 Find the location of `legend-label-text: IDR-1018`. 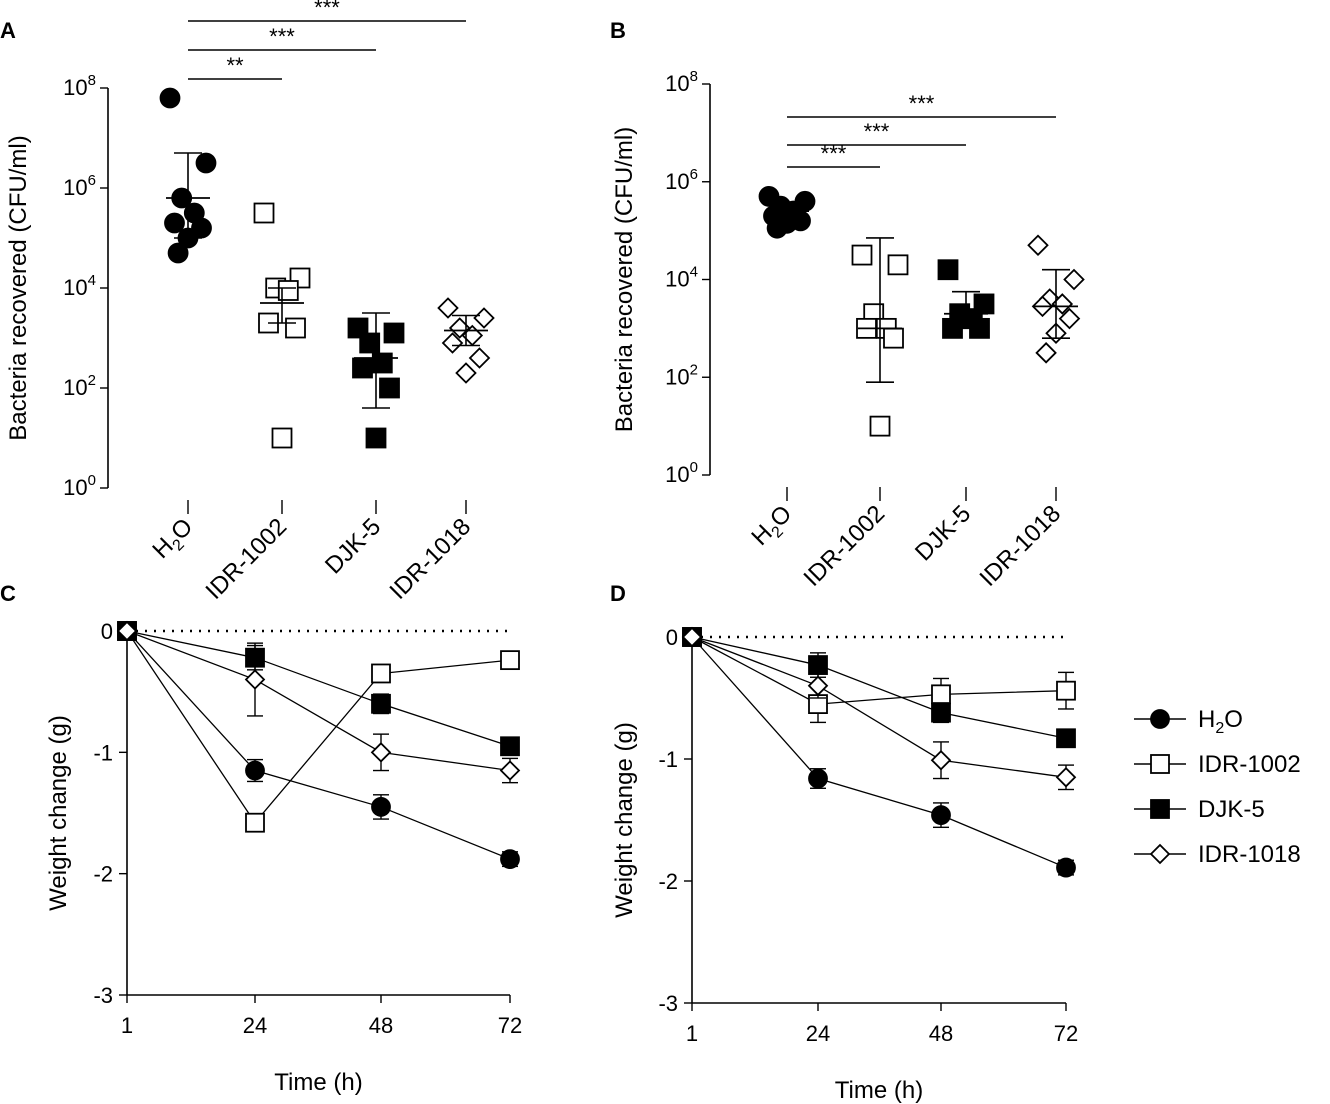

legend-label-text: IDR-1018 is located at coordinates (1249, 854).